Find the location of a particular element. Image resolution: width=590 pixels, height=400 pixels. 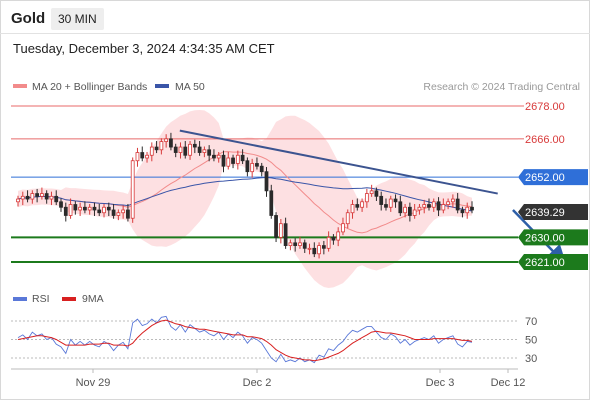

price-level-label-2621.00: 2621.00 is located at coordinates (545, 263).